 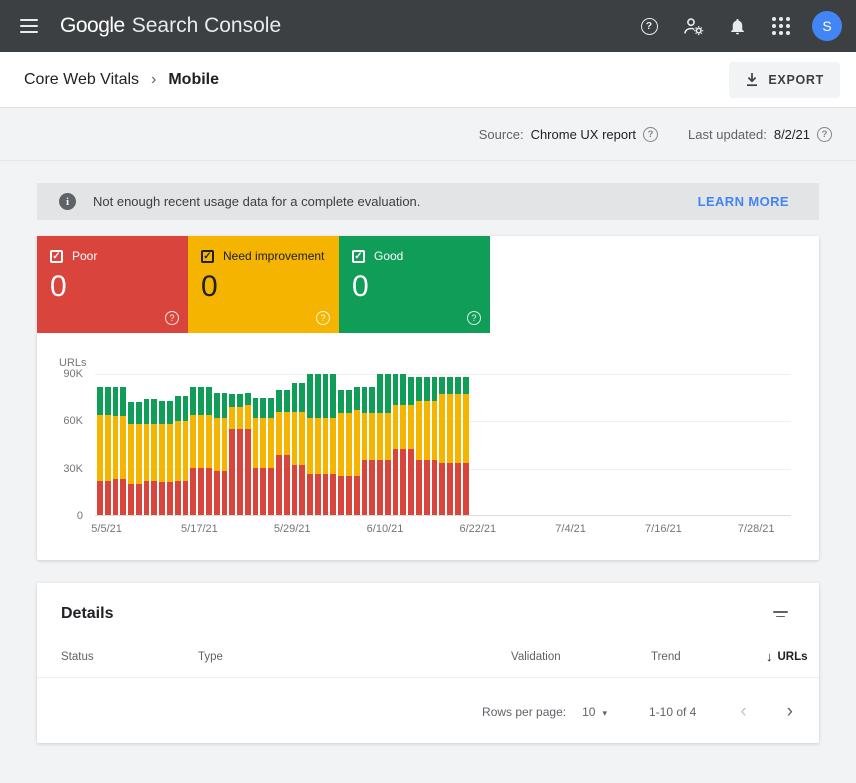 What do you see at coordinates (666, 656) in the screenshot?
I see `column-header-trend: Trend` at bounding box center [666, 656].